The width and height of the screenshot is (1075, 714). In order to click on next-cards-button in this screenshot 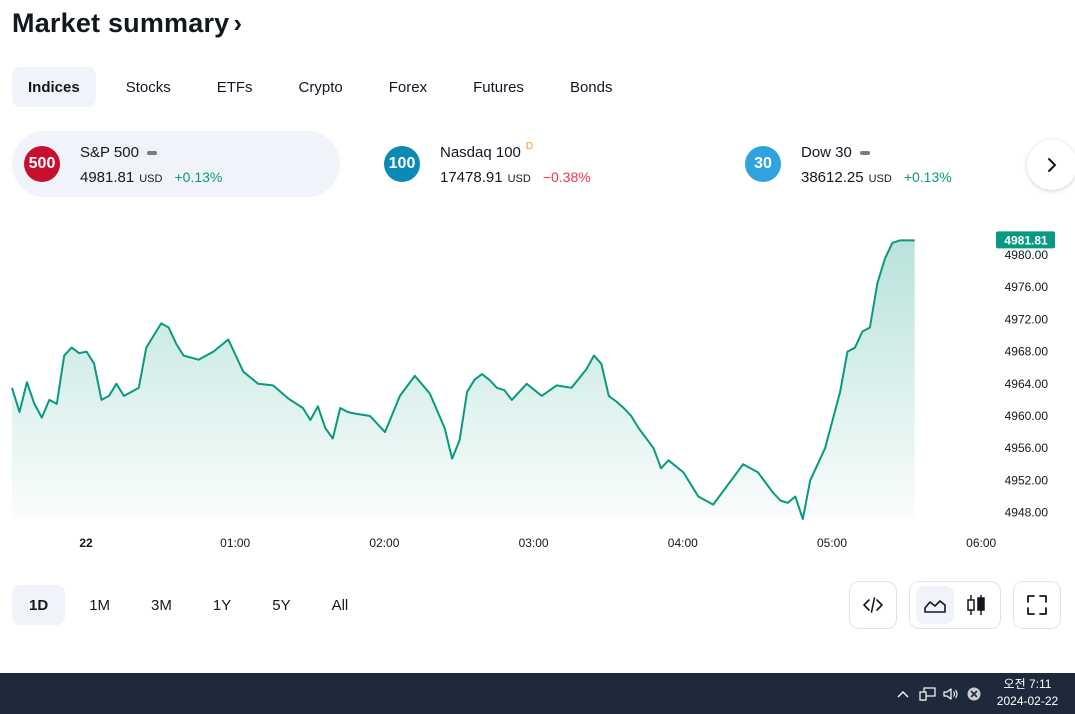, I will do `click(1051, 165)`.